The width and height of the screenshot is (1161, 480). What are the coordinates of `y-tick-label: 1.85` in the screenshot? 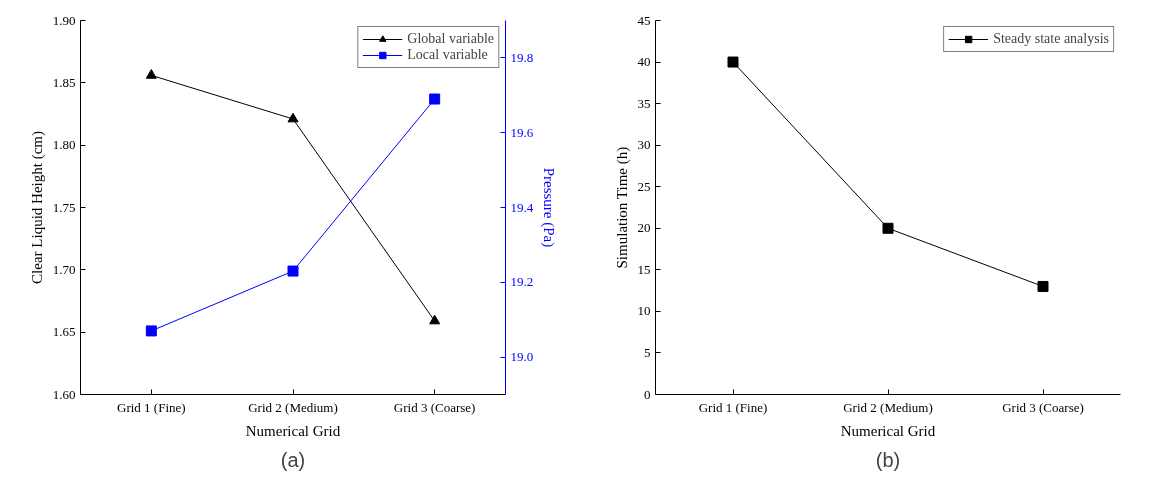 It's located at (64, 82).